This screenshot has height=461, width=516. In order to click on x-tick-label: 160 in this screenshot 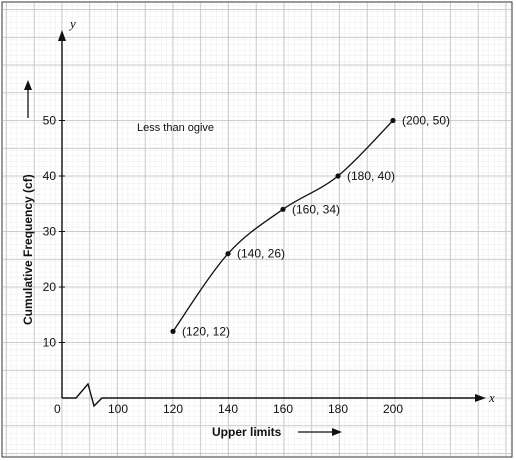, I will do `click(283, 409)`.